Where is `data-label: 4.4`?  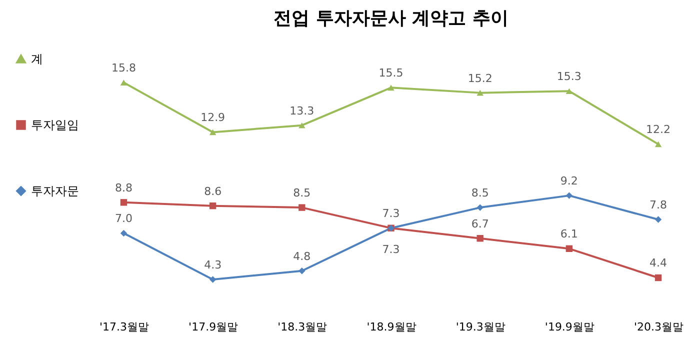
data-label: 4.4 is located at coordinates (659, 263).